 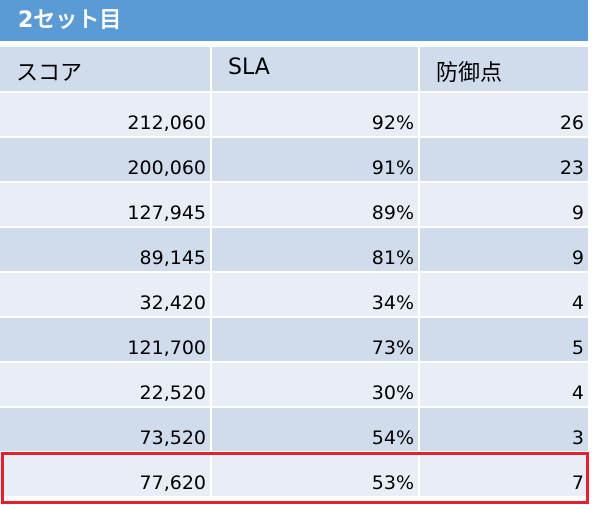 What do you see at coordinates (504, 475) in the screenshot?
I see `cell-defense: 7` at bounding box center [504, 475].